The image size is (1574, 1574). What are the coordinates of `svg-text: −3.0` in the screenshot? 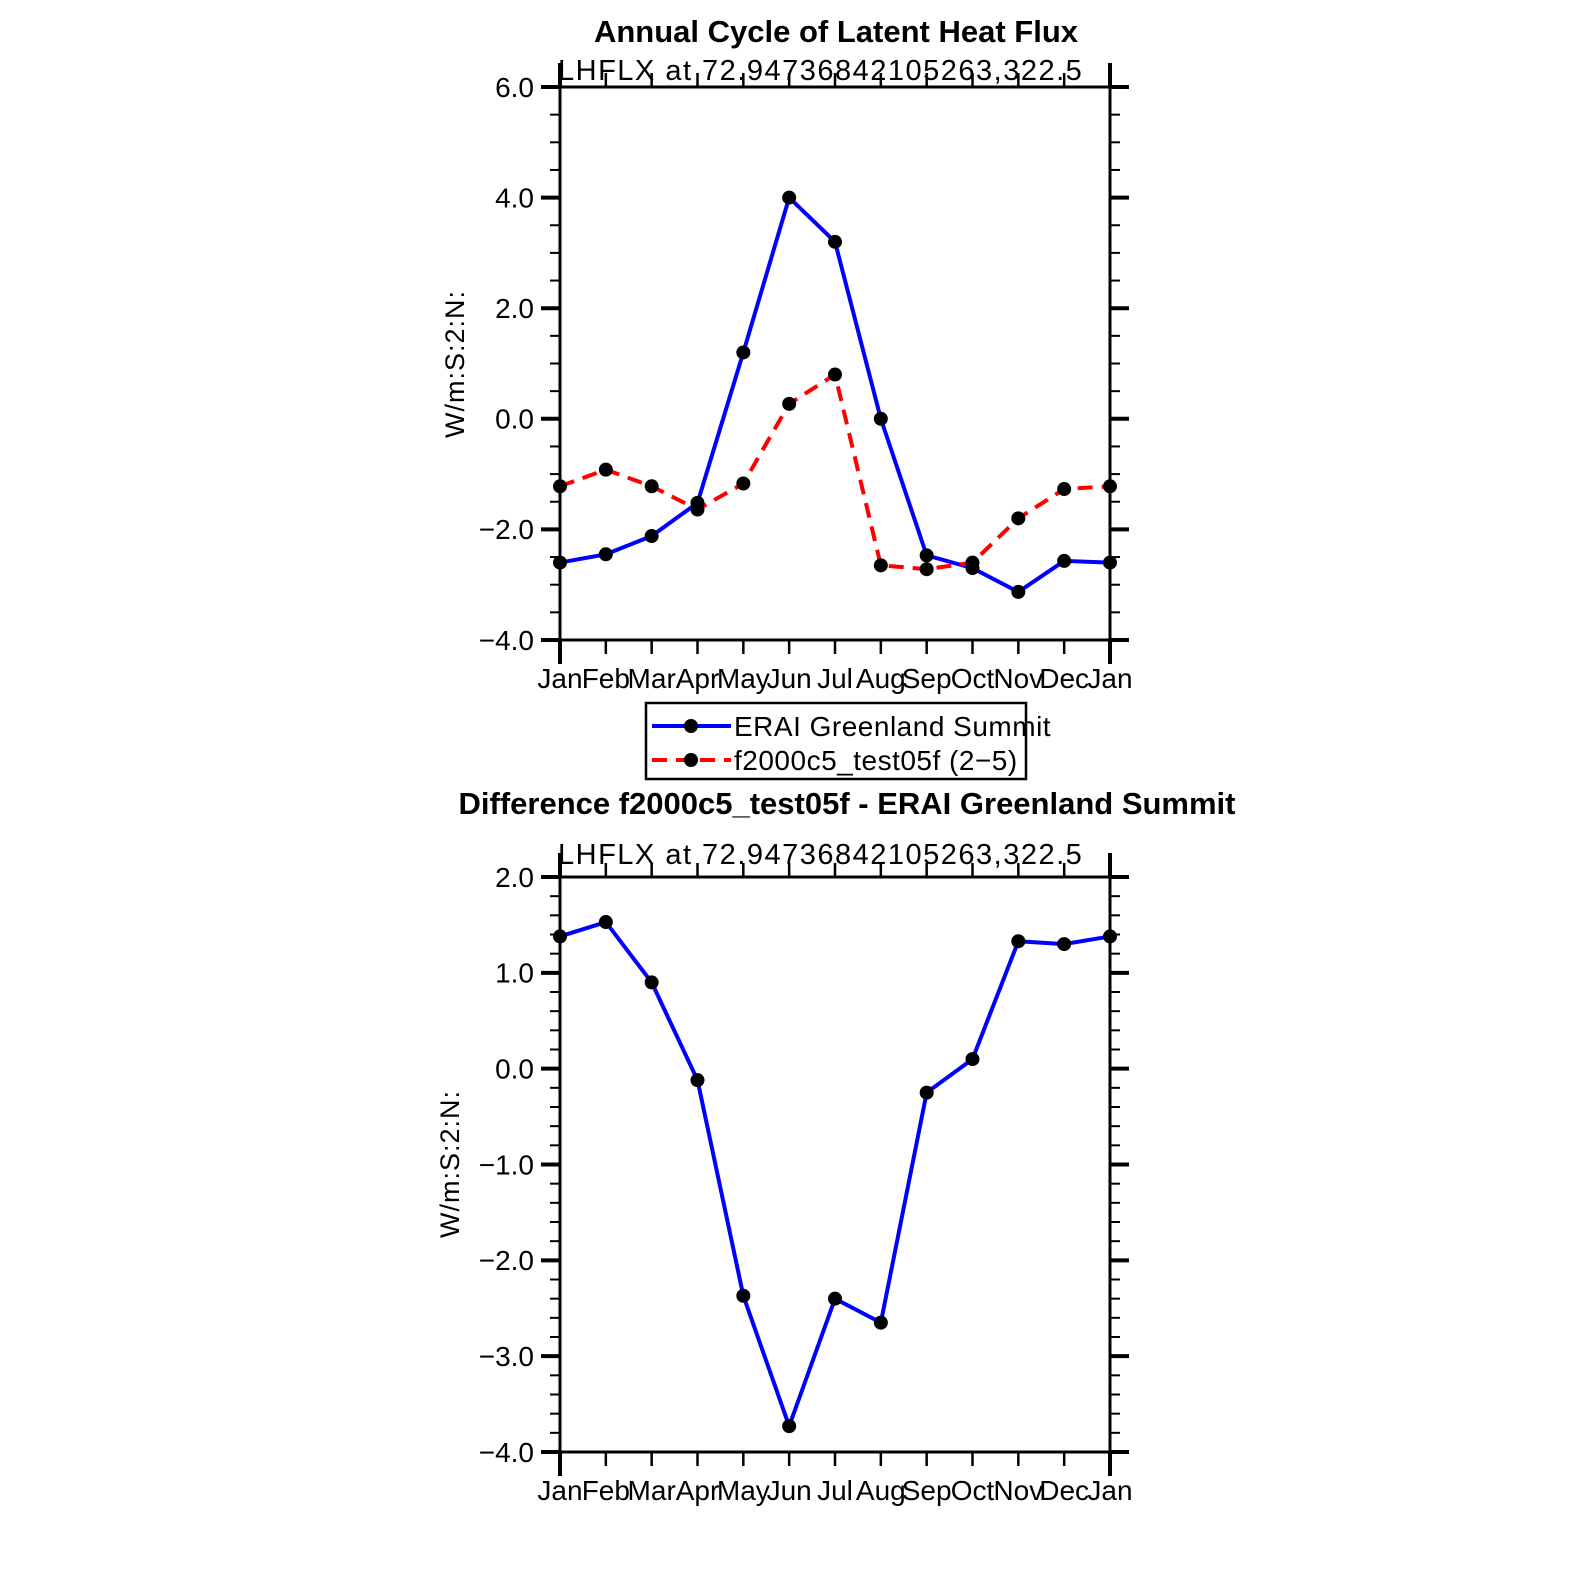 It's located at (506, 1356).